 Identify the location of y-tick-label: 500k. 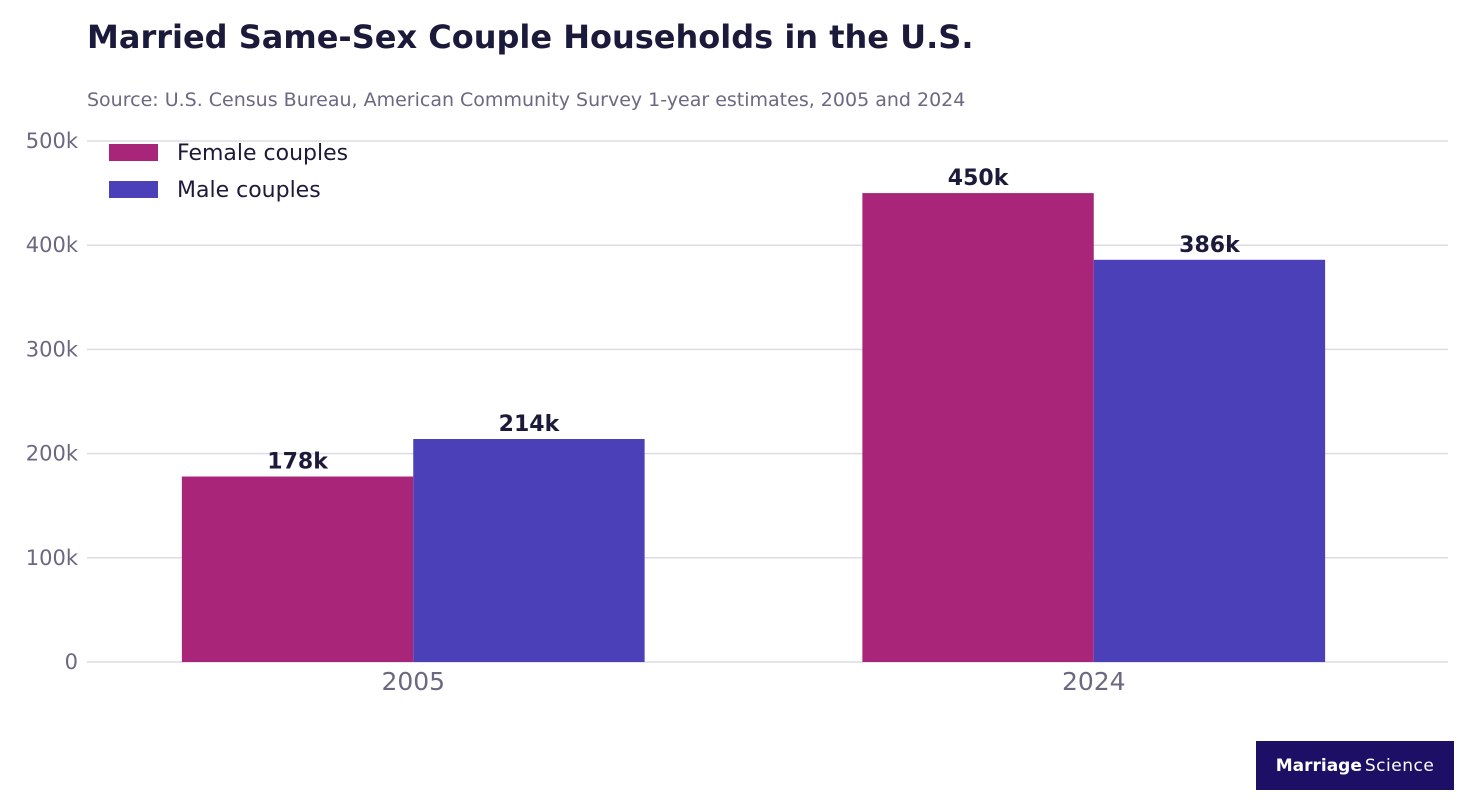
(52, 141).